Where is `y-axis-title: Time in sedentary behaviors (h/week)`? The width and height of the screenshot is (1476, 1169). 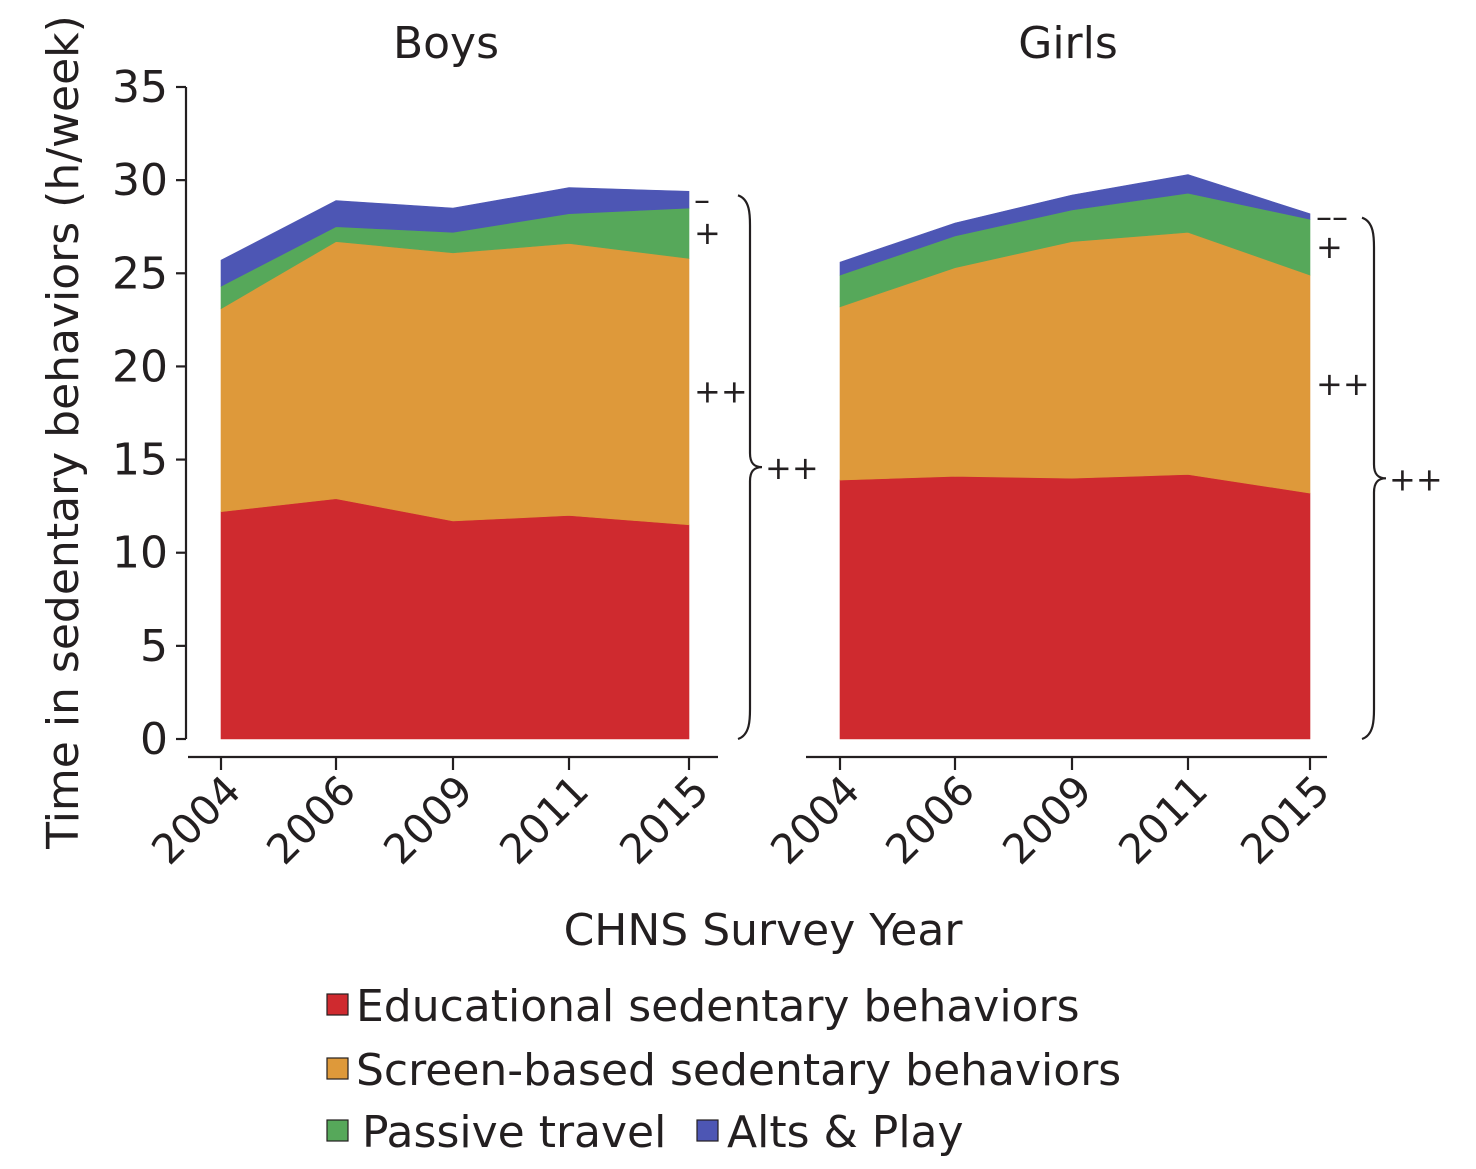
y-axis-title: Time in sedentary behaviors (h/week) is located at coordinates (63, 432).